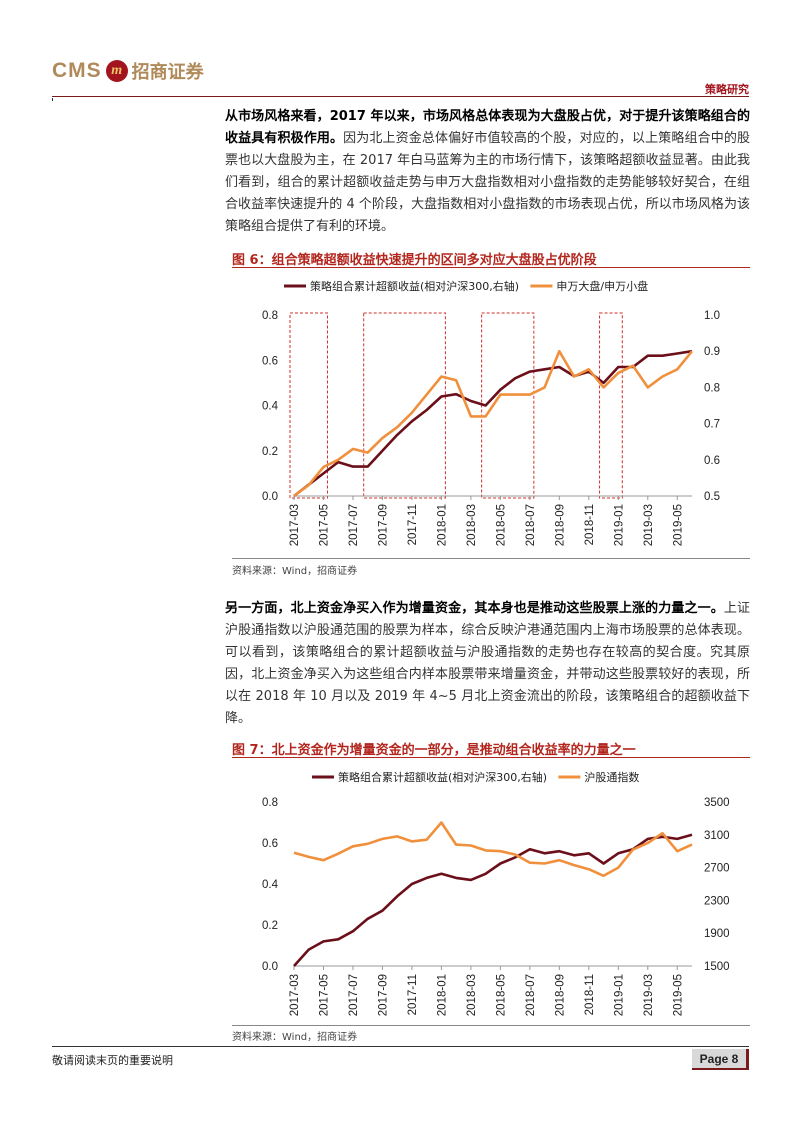 The width and height of the screenshot is (793, 1122). Describe the element at coordinates (112, 1060) in the screenshot. I see `footer-disclaimer: 敬请阅读末页的重要说明` at that location.